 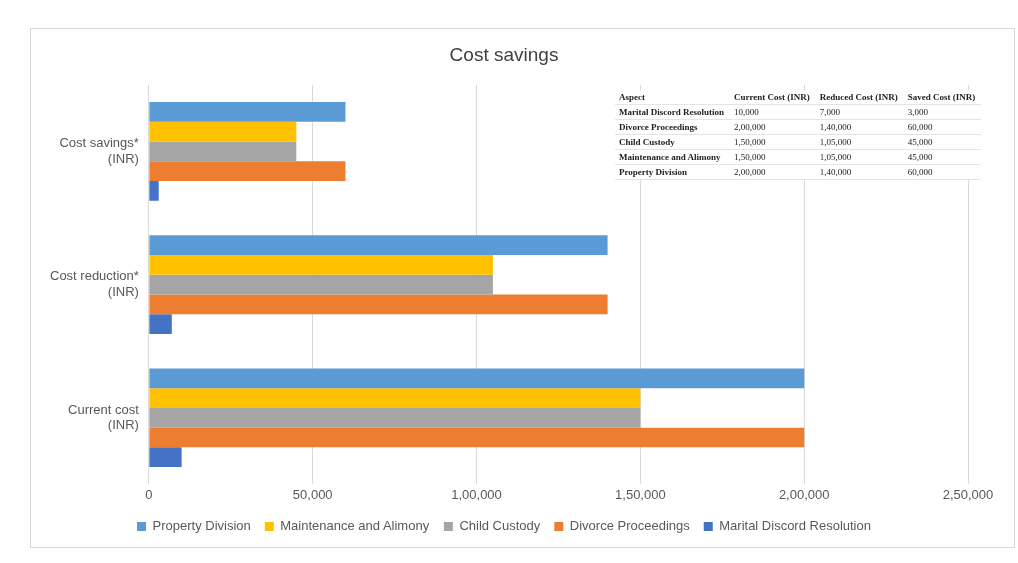 I want to click on legend-label: Marital Discord Resolution, so click(x=795, y=526).